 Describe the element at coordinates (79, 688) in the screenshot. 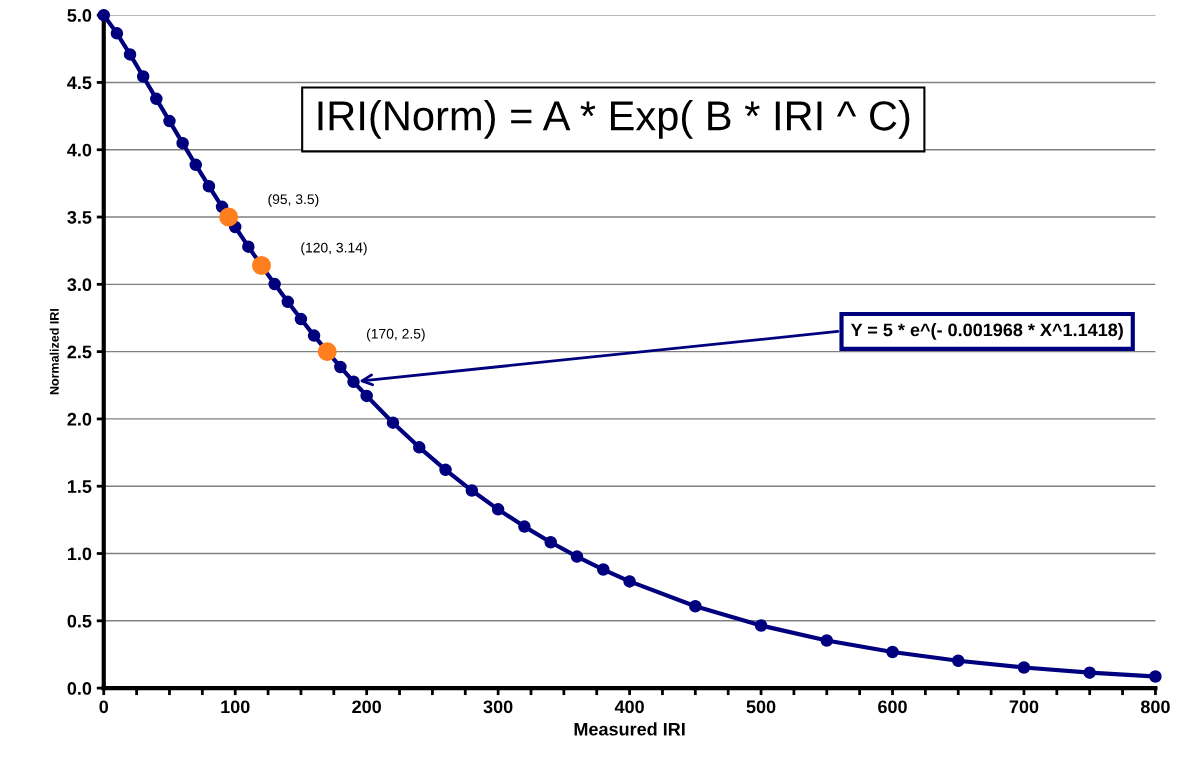

I see `y-tick-label: 0.0` at that location.